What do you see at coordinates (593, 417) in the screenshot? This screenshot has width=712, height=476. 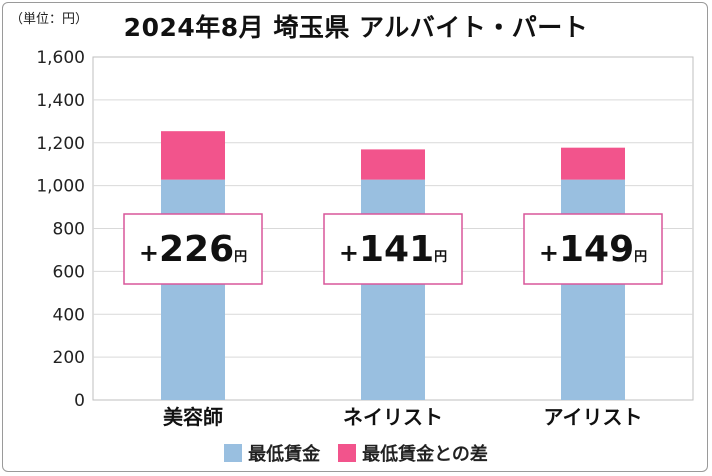 I see `category-label: アイリスト` at bounding box center [593, 417].